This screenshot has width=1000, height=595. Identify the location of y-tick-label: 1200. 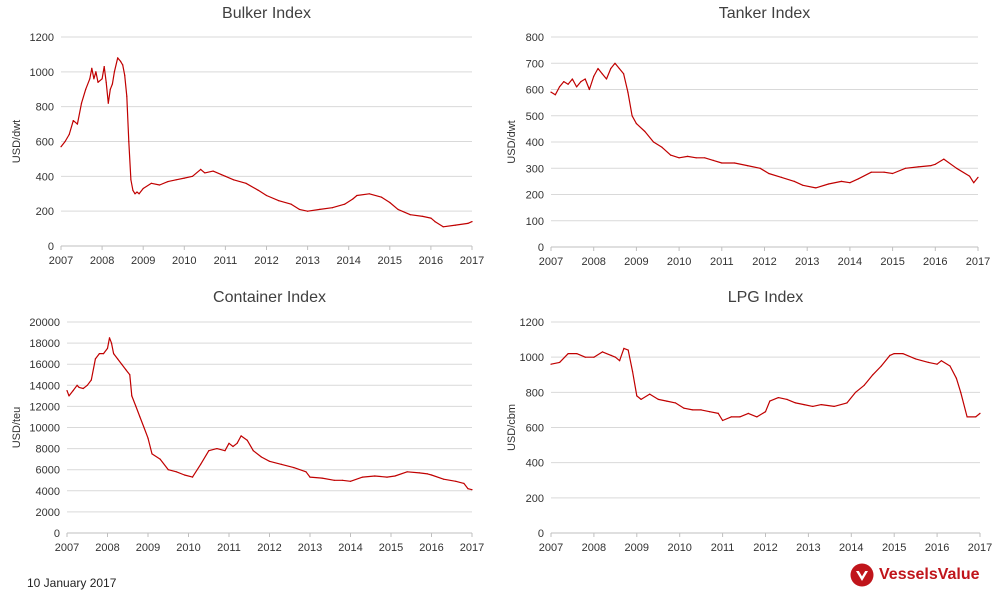
(532, 323).